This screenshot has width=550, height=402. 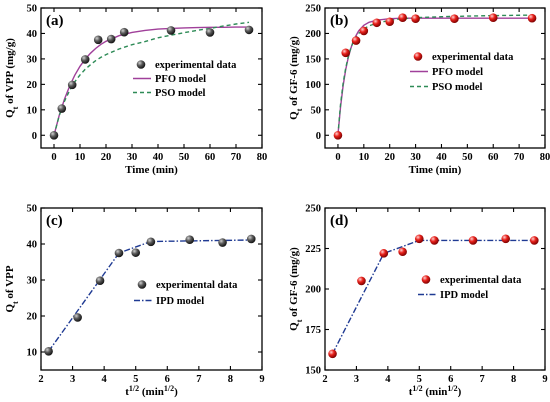 I want to click on x-tick-label: 60, so click(x=210, y=157).